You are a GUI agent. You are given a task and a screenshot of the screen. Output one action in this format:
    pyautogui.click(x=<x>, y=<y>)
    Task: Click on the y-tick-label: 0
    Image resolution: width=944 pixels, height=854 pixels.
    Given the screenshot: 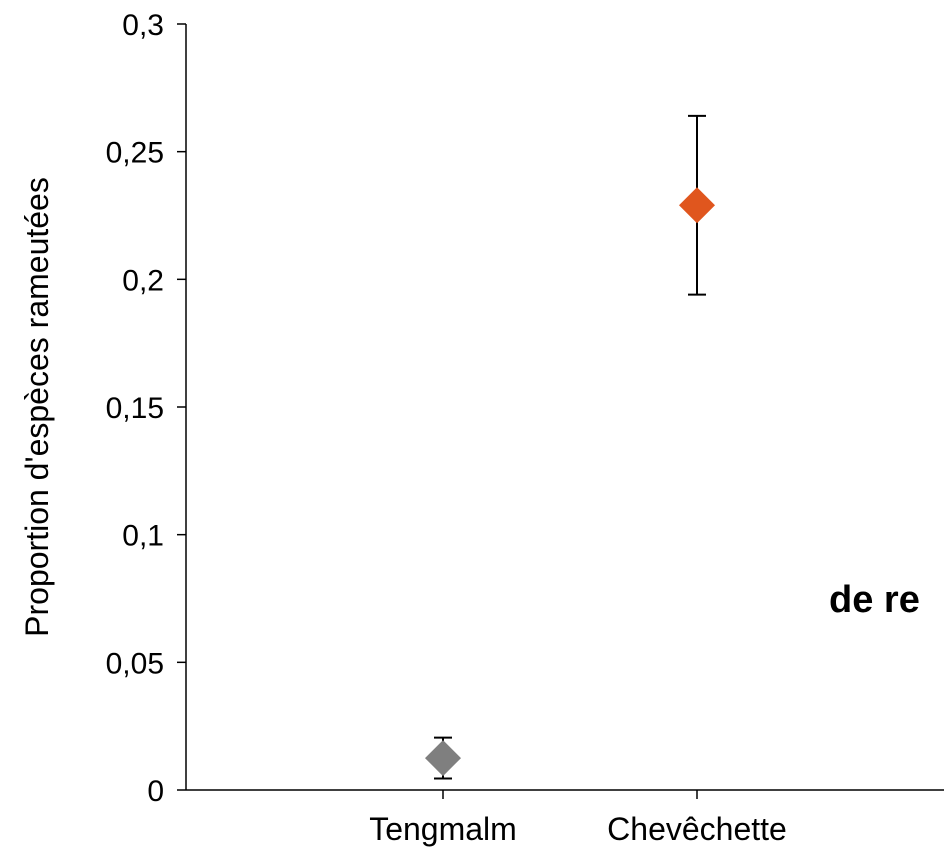 What is the action you would take?
    pyautogui.click(x=155, y=791)
    